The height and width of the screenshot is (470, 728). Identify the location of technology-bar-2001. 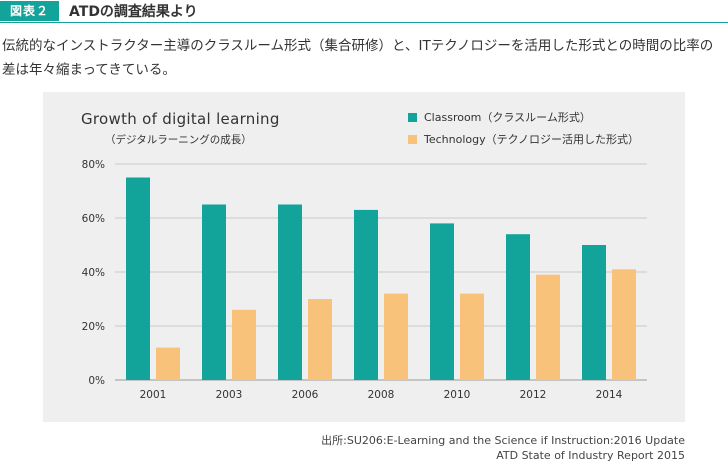
(168, 363).